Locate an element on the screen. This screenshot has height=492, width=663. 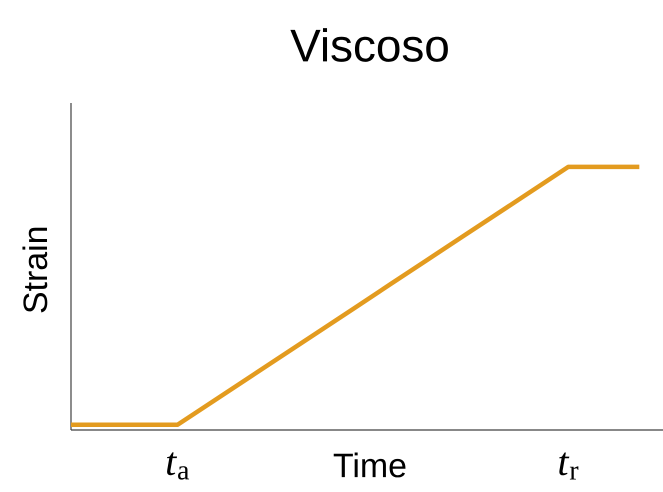
x-axis-title: Time is located at coordinates (370, 465).